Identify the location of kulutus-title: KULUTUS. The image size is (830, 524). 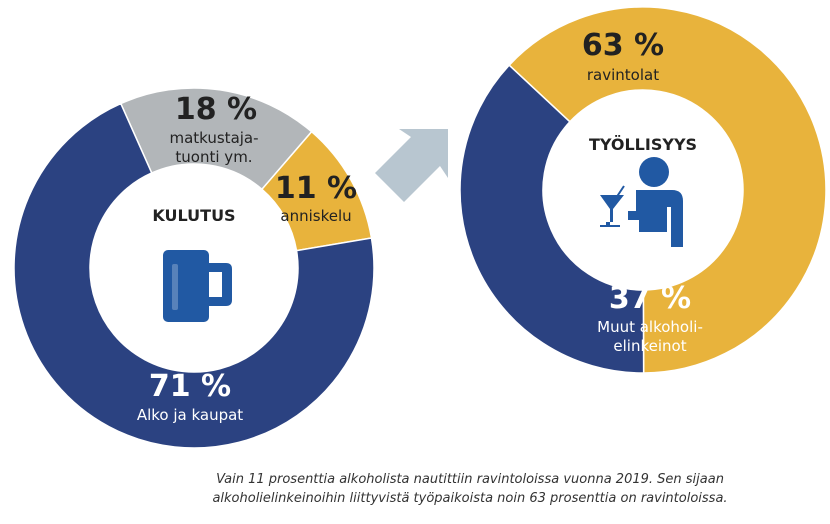
(193, 215).